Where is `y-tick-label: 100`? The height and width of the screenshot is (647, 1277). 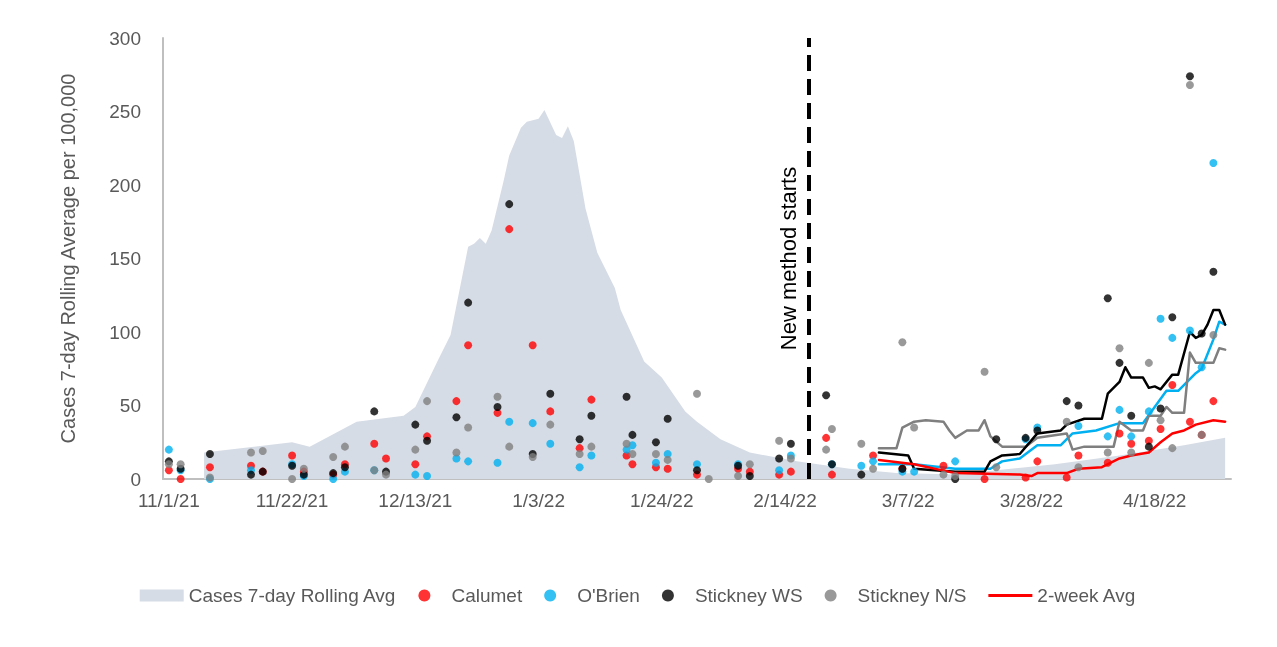 y-tick-label: 100 is located at coordinates (125, 332).